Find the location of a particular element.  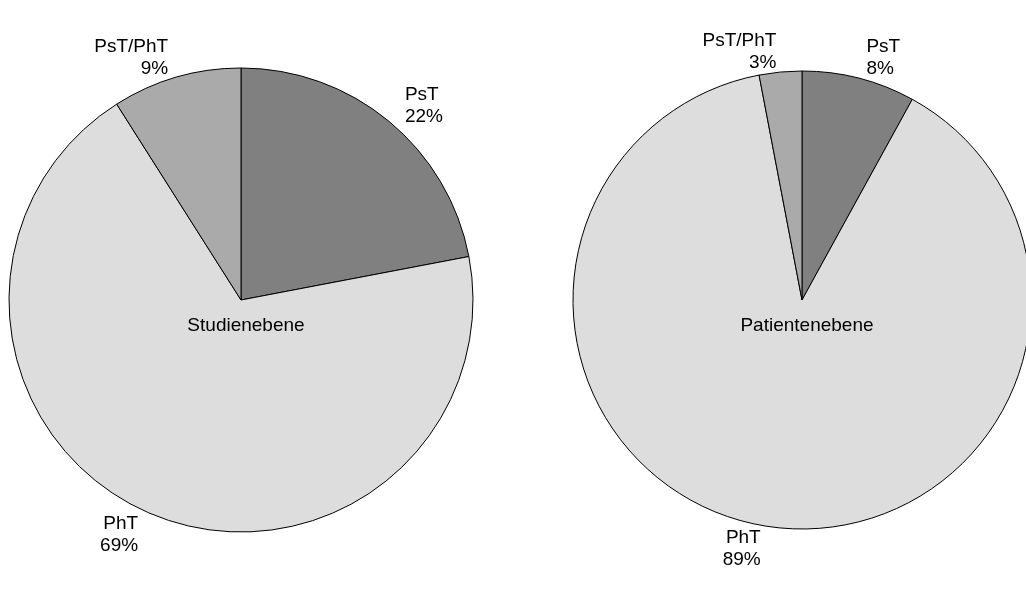

data-label: 69% is located at coordinates (119, 544).